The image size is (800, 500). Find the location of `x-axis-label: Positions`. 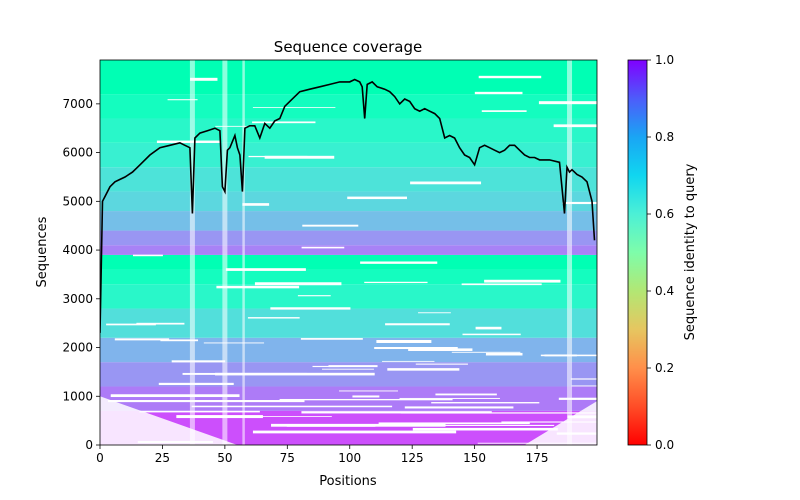

x-axis-label: Positions is located at coordinates (348, 481).